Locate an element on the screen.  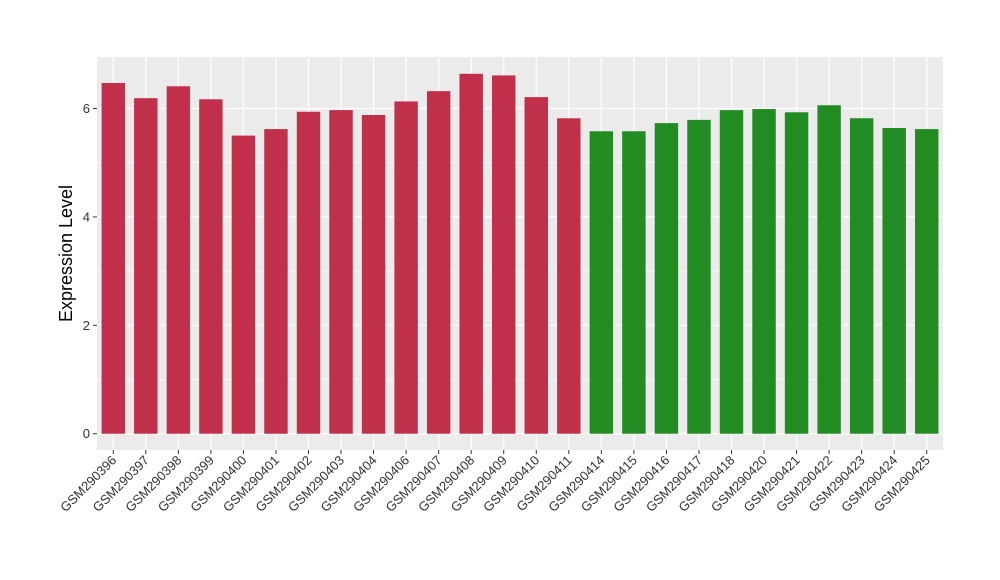
bar-GSM290410 is located at coordinates (536, 265).